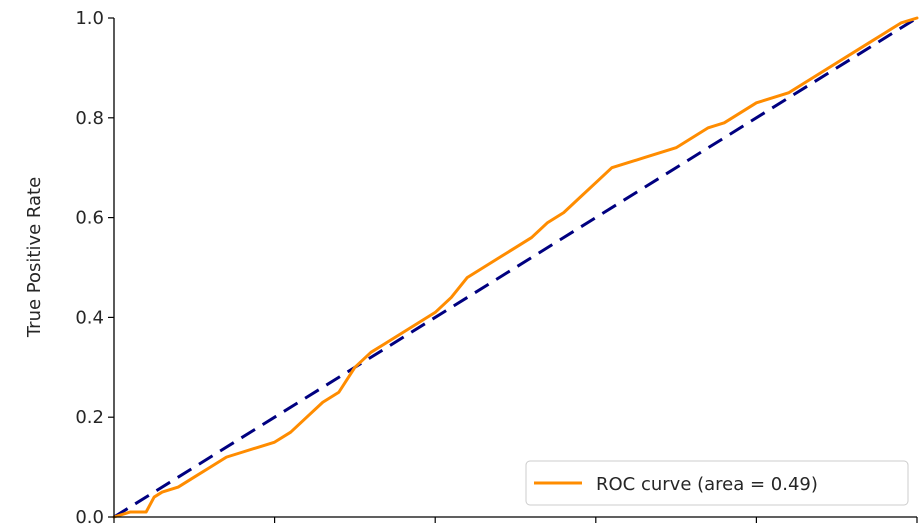 This screenshot has width=922, height=529. Describe the element at coordinates (89, 517) in the screenshot. I see `y-tick-label: 0.0` at that location.